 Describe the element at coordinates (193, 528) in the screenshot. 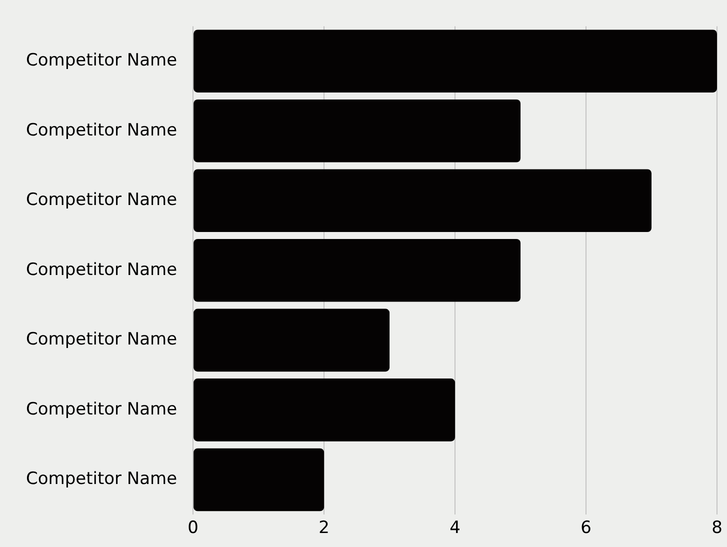

I see `x-tick-label: 0` at that location.